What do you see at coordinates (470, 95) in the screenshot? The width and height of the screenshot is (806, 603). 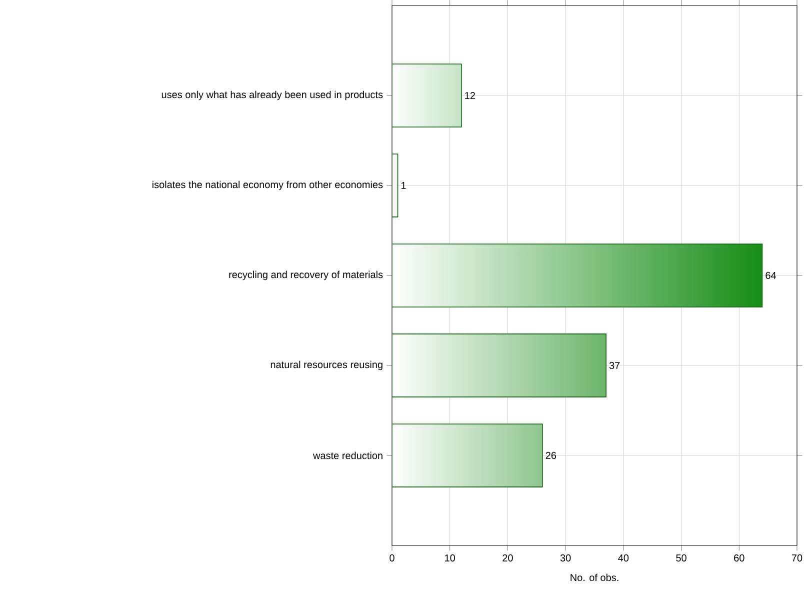 I see `data-label: 12` at bounding box center [470, 95].